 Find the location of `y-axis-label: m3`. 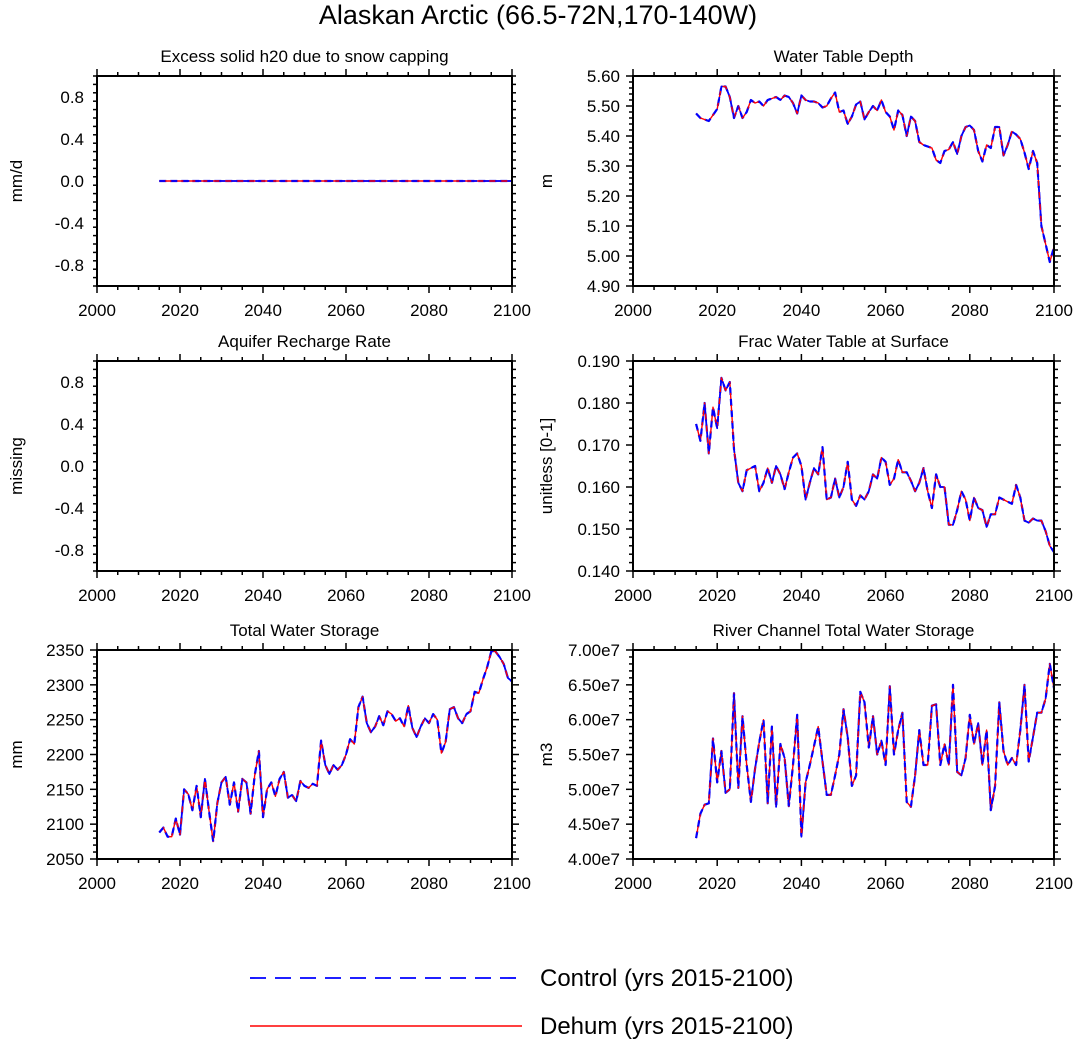

y-axis-label: m3 is located at coordinates (546, 755).